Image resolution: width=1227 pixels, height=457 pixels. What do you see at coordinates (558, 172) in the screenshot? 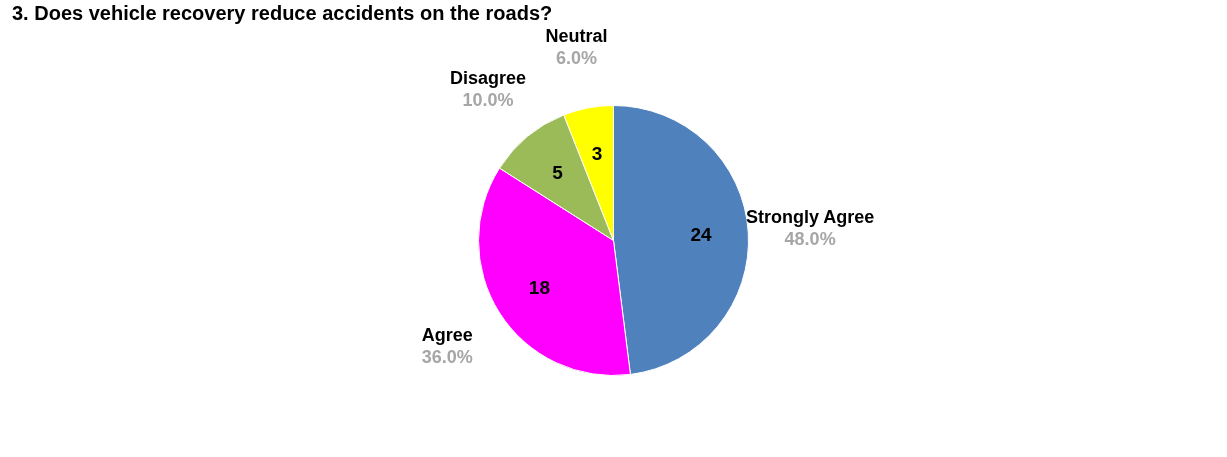
I see `data-label: 5` at bounding box center [558, 172].